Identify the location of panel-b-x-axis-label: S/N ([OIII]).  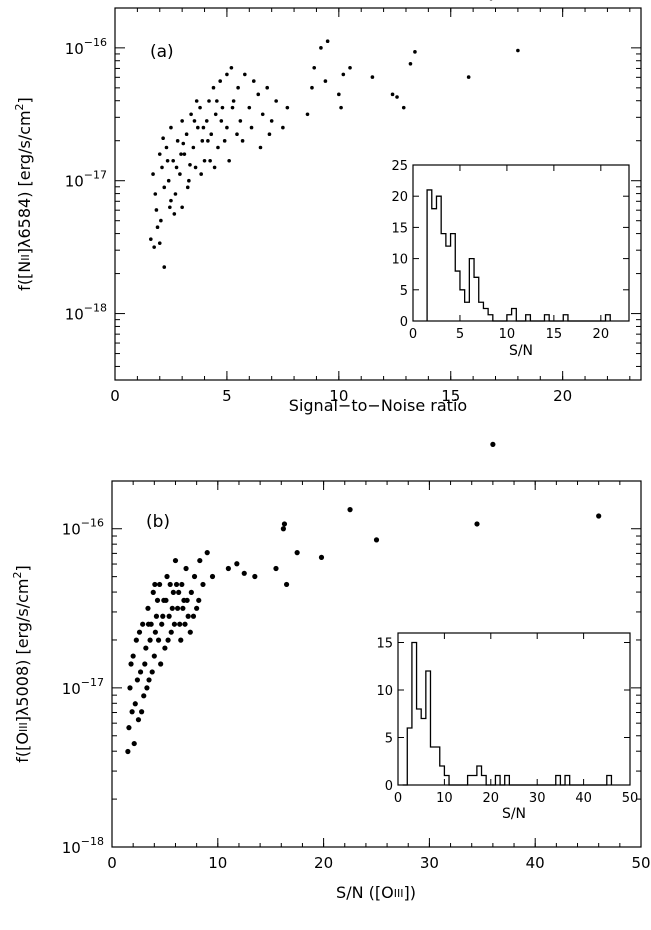
(376, 892).